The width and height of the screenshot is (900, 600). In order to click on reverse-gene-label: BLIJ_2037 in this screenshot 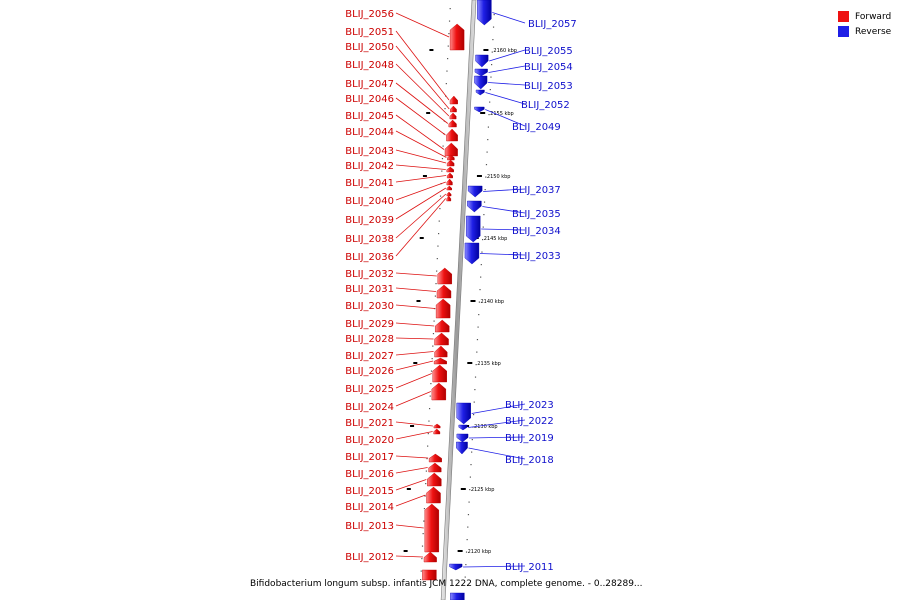, I will do `click(536, 190)`.